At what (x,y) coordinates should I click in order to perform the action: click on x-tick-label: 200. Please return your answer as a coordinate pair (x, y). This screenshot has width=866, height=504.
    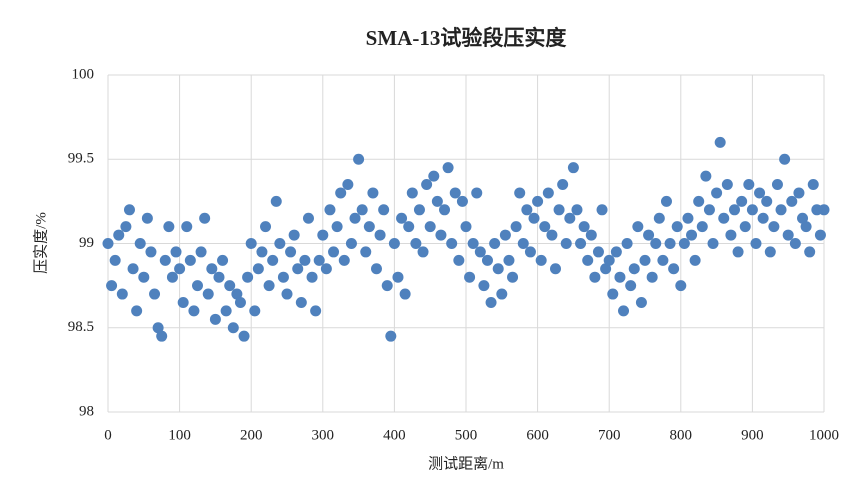
    Looking at the image, I should click on (251, 435).